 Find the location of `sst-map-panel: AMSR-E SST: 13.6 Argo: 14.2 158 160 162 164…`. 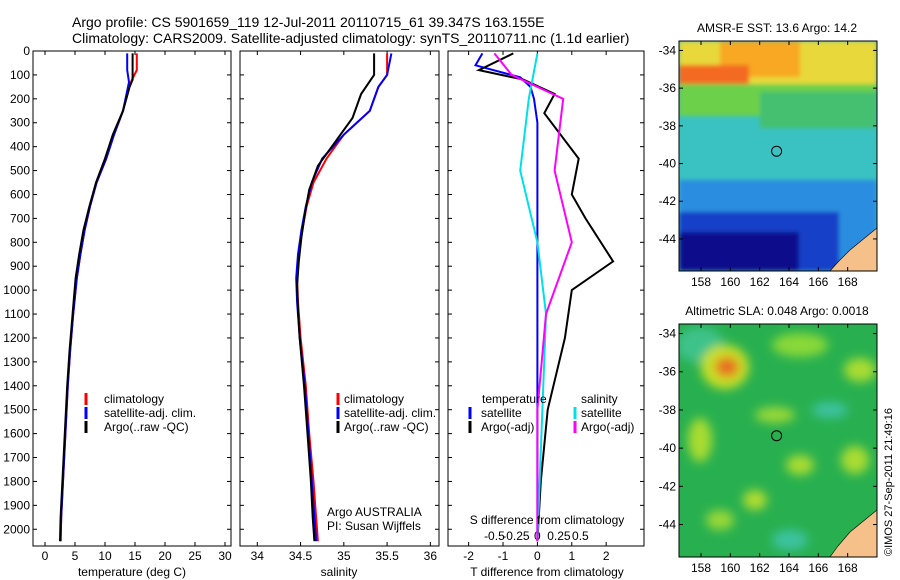

sst-map-panel: AMSR-E SST: 13.6 Argo: 14.2 158 160 162 164… is located at coordinates (768, 155).